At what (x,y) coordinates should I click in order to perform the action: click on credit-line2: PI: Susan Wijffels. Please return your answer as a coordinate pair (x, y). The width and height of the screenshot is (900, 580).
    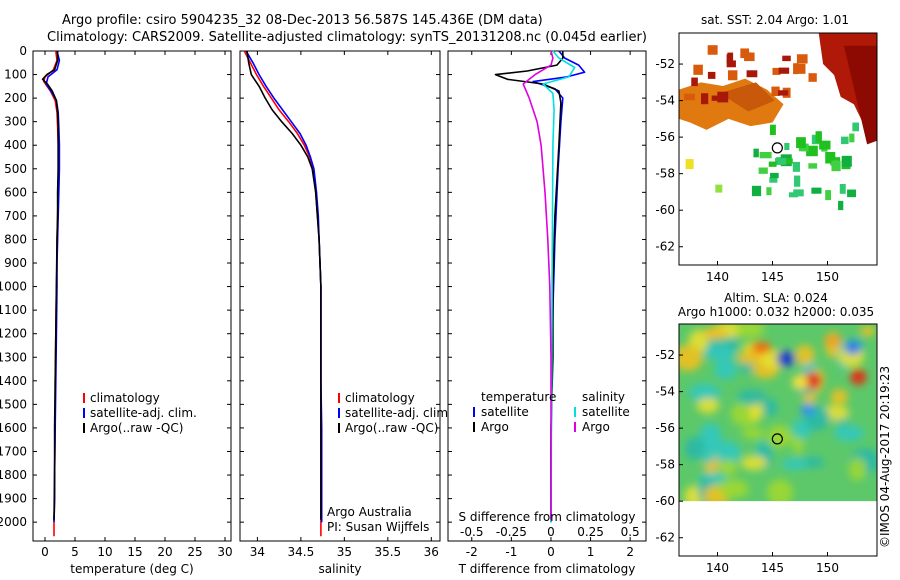
    Looking at the image, I should click on (378, 527).